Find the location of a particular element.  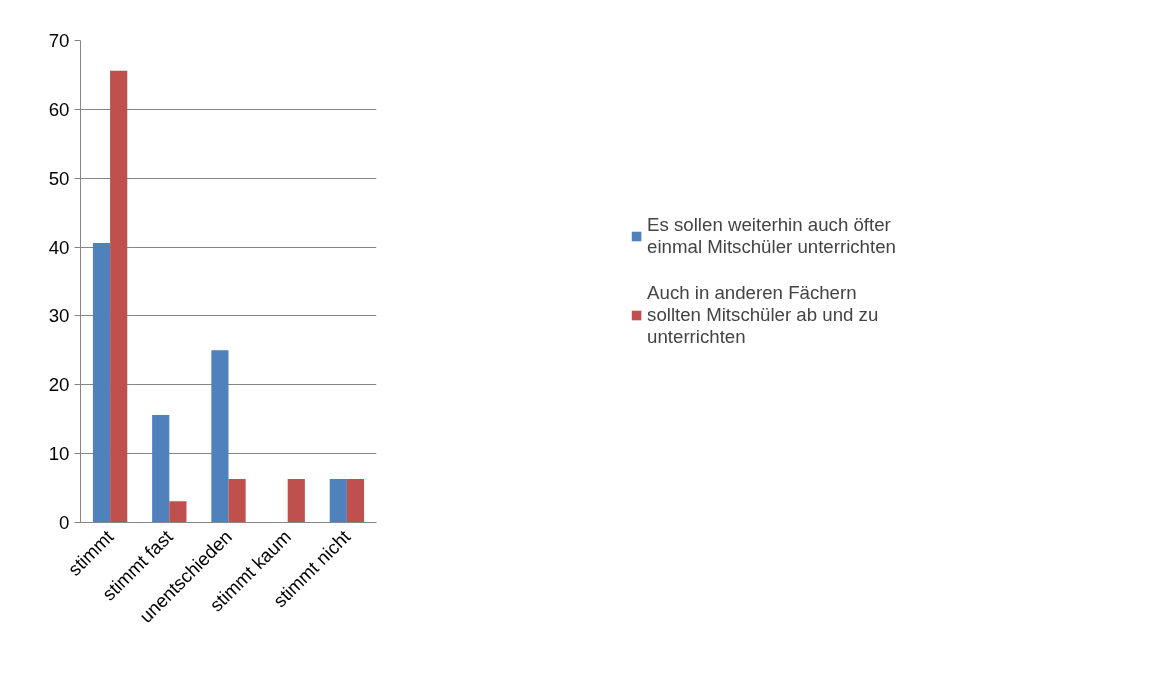

y-tick-label: 0 is located at coordinates (64, 522).